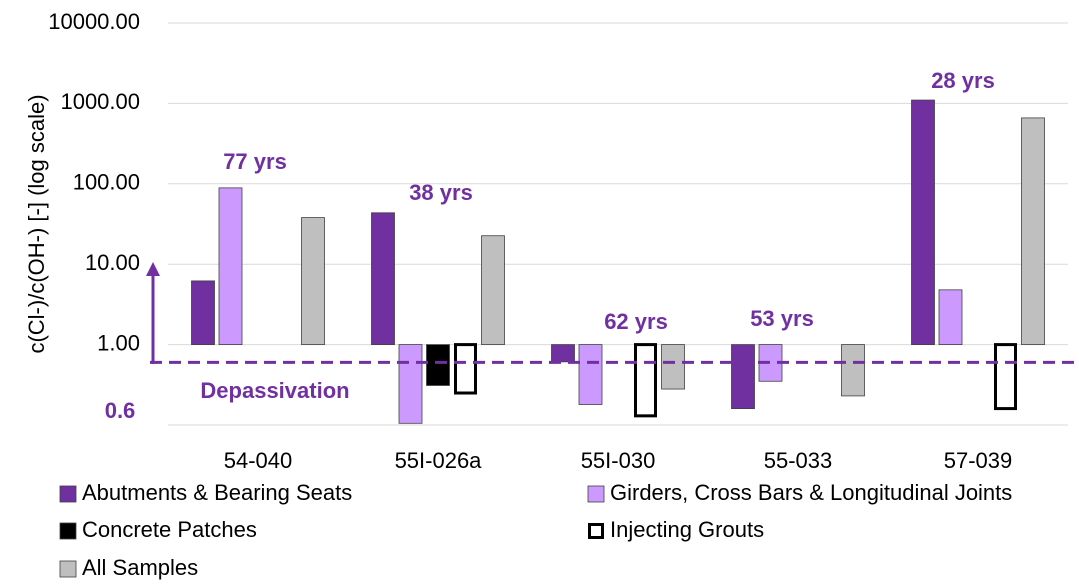  What do you see at coordinates (258, 460) in the screenshot?
I see `x-tick-label: 54-040` at bounding box center [258, 460].